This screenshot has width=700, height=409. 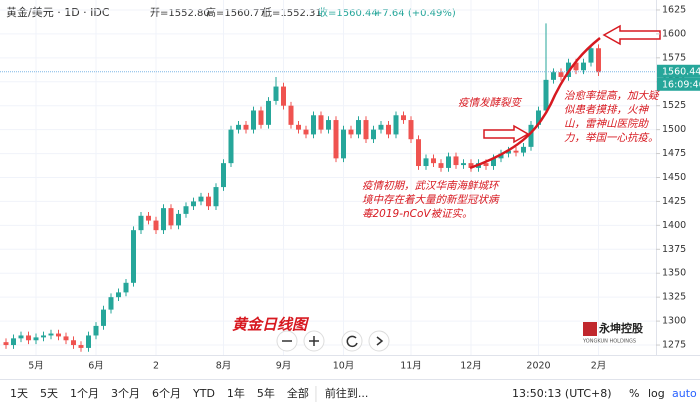 I want to click on range-button: 1个月, so click(x=84, y=393).